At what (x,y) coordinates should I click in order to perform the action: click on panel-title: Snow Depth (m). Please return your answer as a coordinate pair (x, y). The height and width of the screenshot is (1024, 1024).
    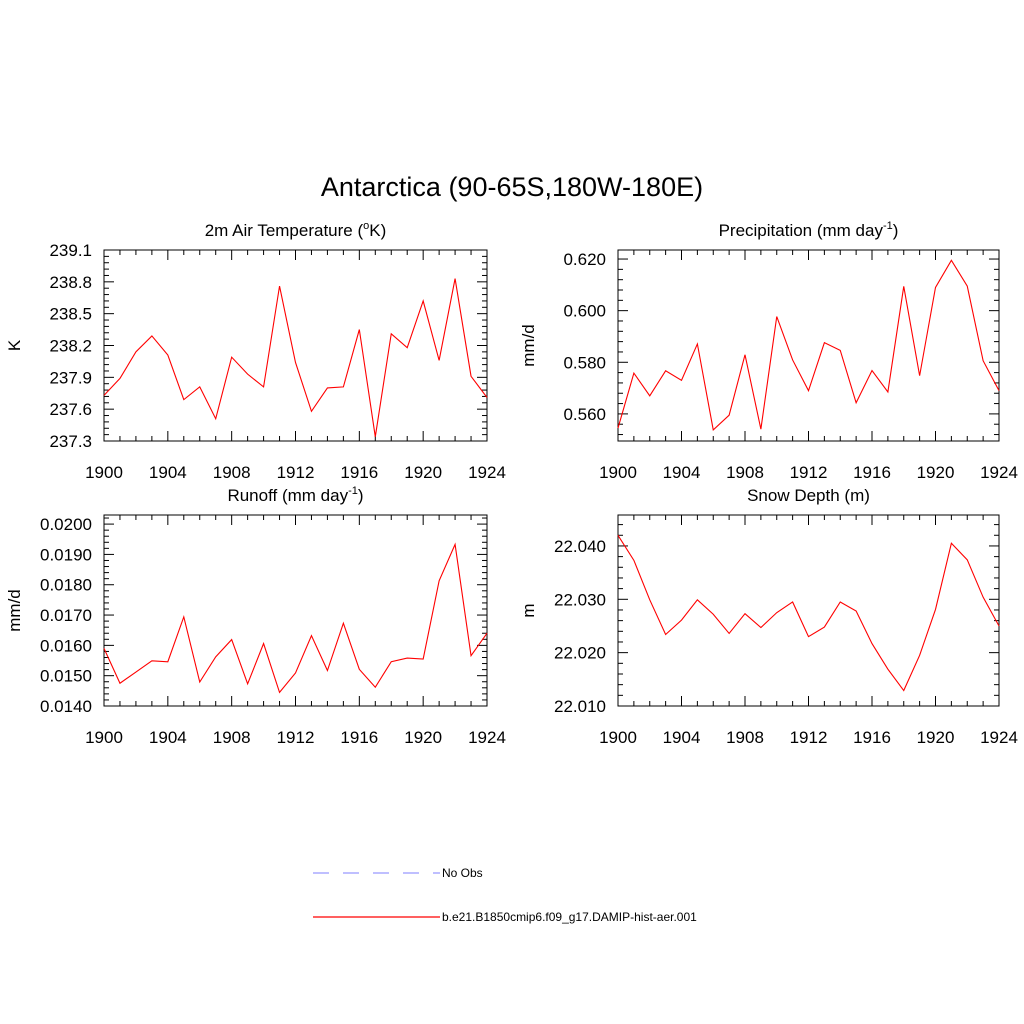
    Looking at the image, I should click on (808, 495).